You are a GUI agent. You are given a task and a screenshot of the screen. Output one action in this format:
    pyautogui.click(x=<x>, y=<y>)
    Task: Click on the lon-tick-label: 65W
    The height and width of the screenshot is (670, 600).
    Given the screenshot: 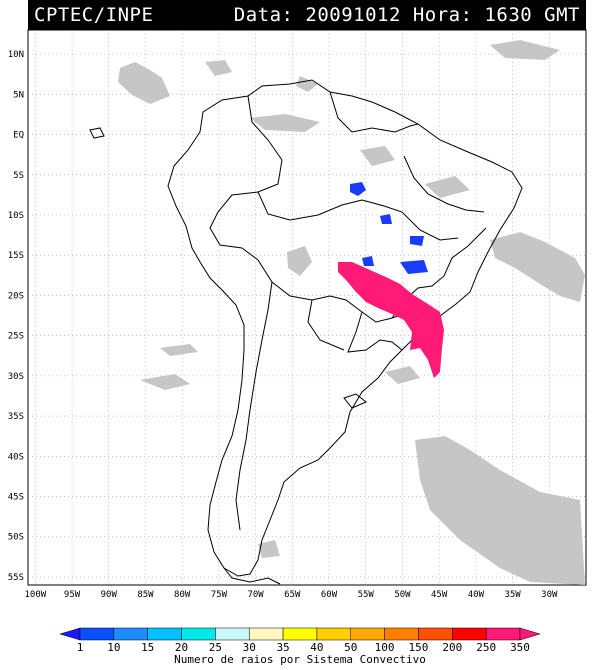 What is the action you would take?
    pyautogui.click(x=292, y=595)
    